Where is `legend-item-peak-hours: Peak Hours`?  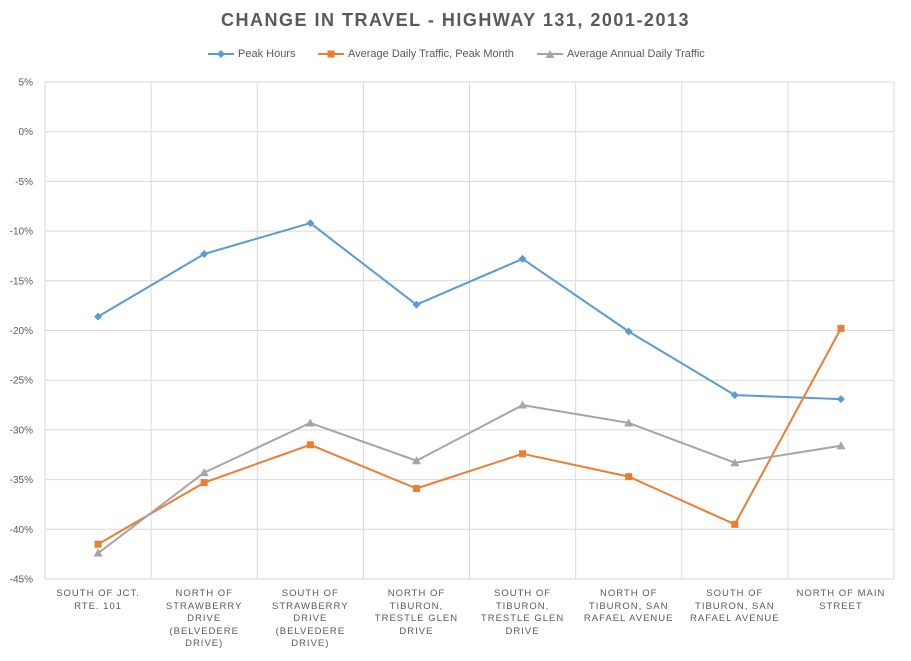
legend-item-peak-hours: Peak Hours is located at coordinates (251, 54).